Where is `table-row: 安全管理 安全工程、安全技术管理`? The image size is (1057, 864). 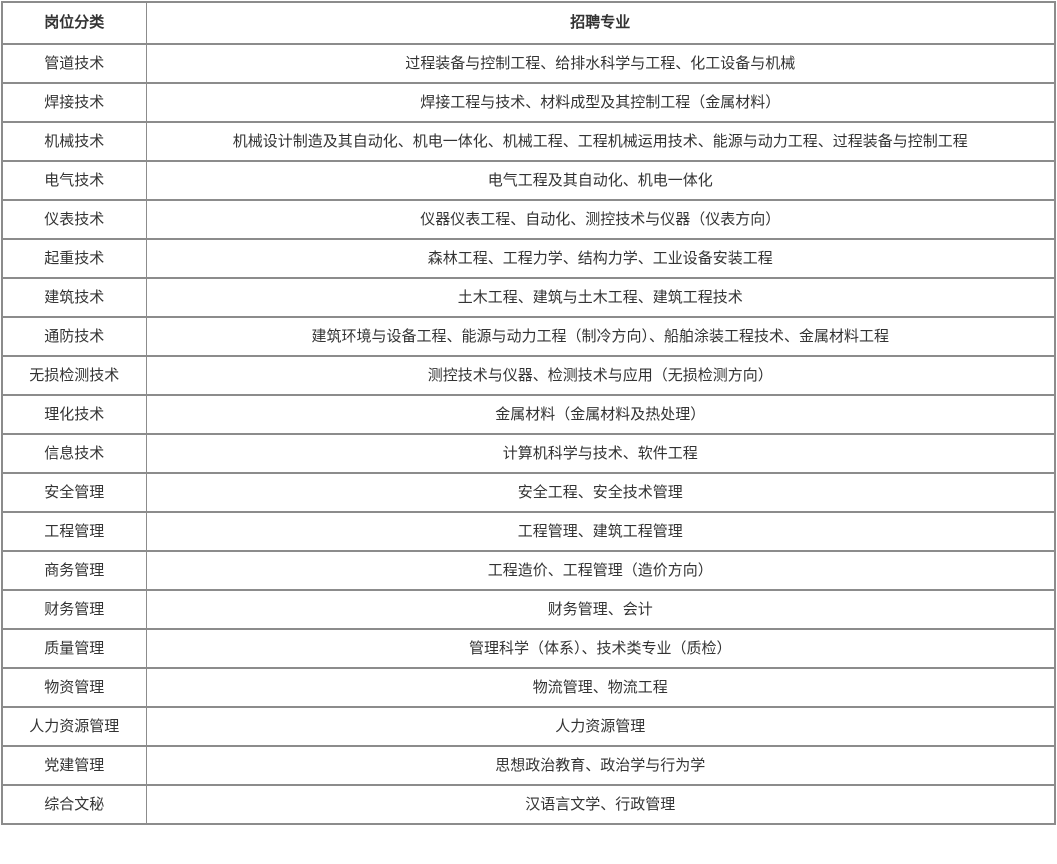
table-row: 安全管理 安全工程、安全技术管理 is located at coordinates (528, 492).